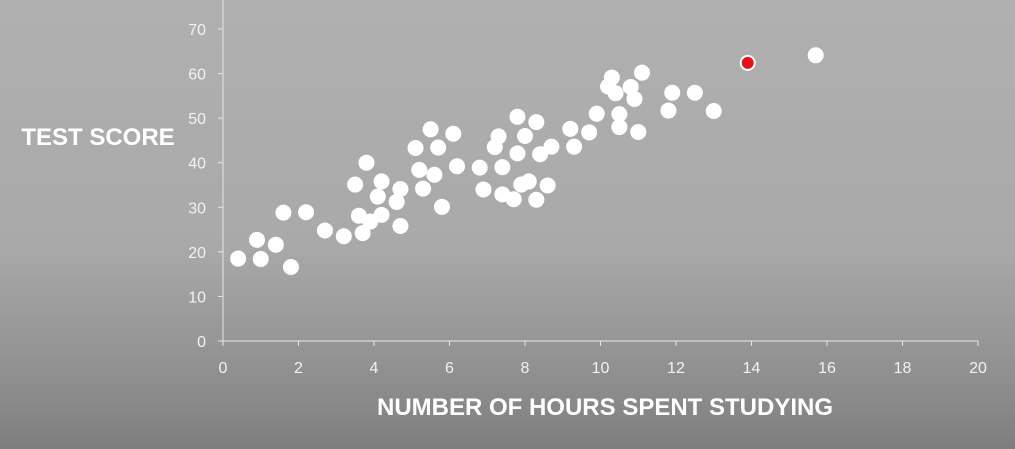  Describe the element at coordinates (752, 368) in the screenshot. I see `x-tick-label: 14` at that location.